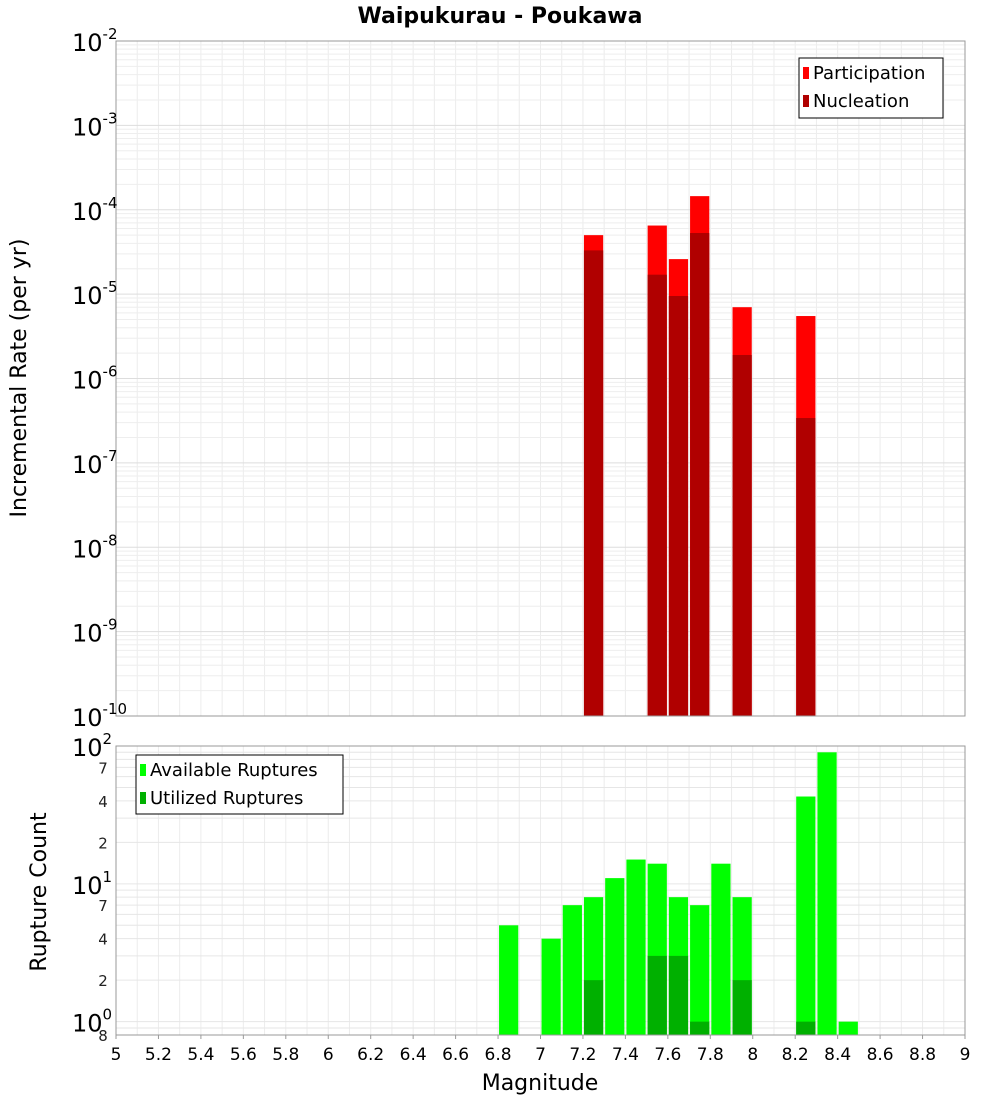 Image resolution: width=1000 pixels, height=1100 pixels. I want to click on x-tick-label: 8.2, so click(795, 1055).